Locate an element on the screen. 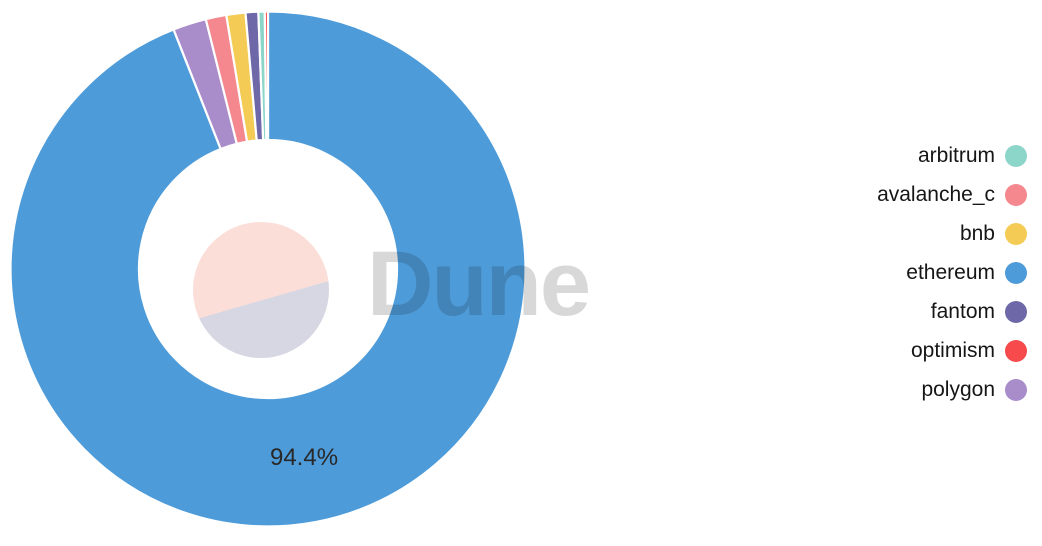 This screenshot has width=1042, height=546. legend-label: optimism is located at coordinates (952, 350).